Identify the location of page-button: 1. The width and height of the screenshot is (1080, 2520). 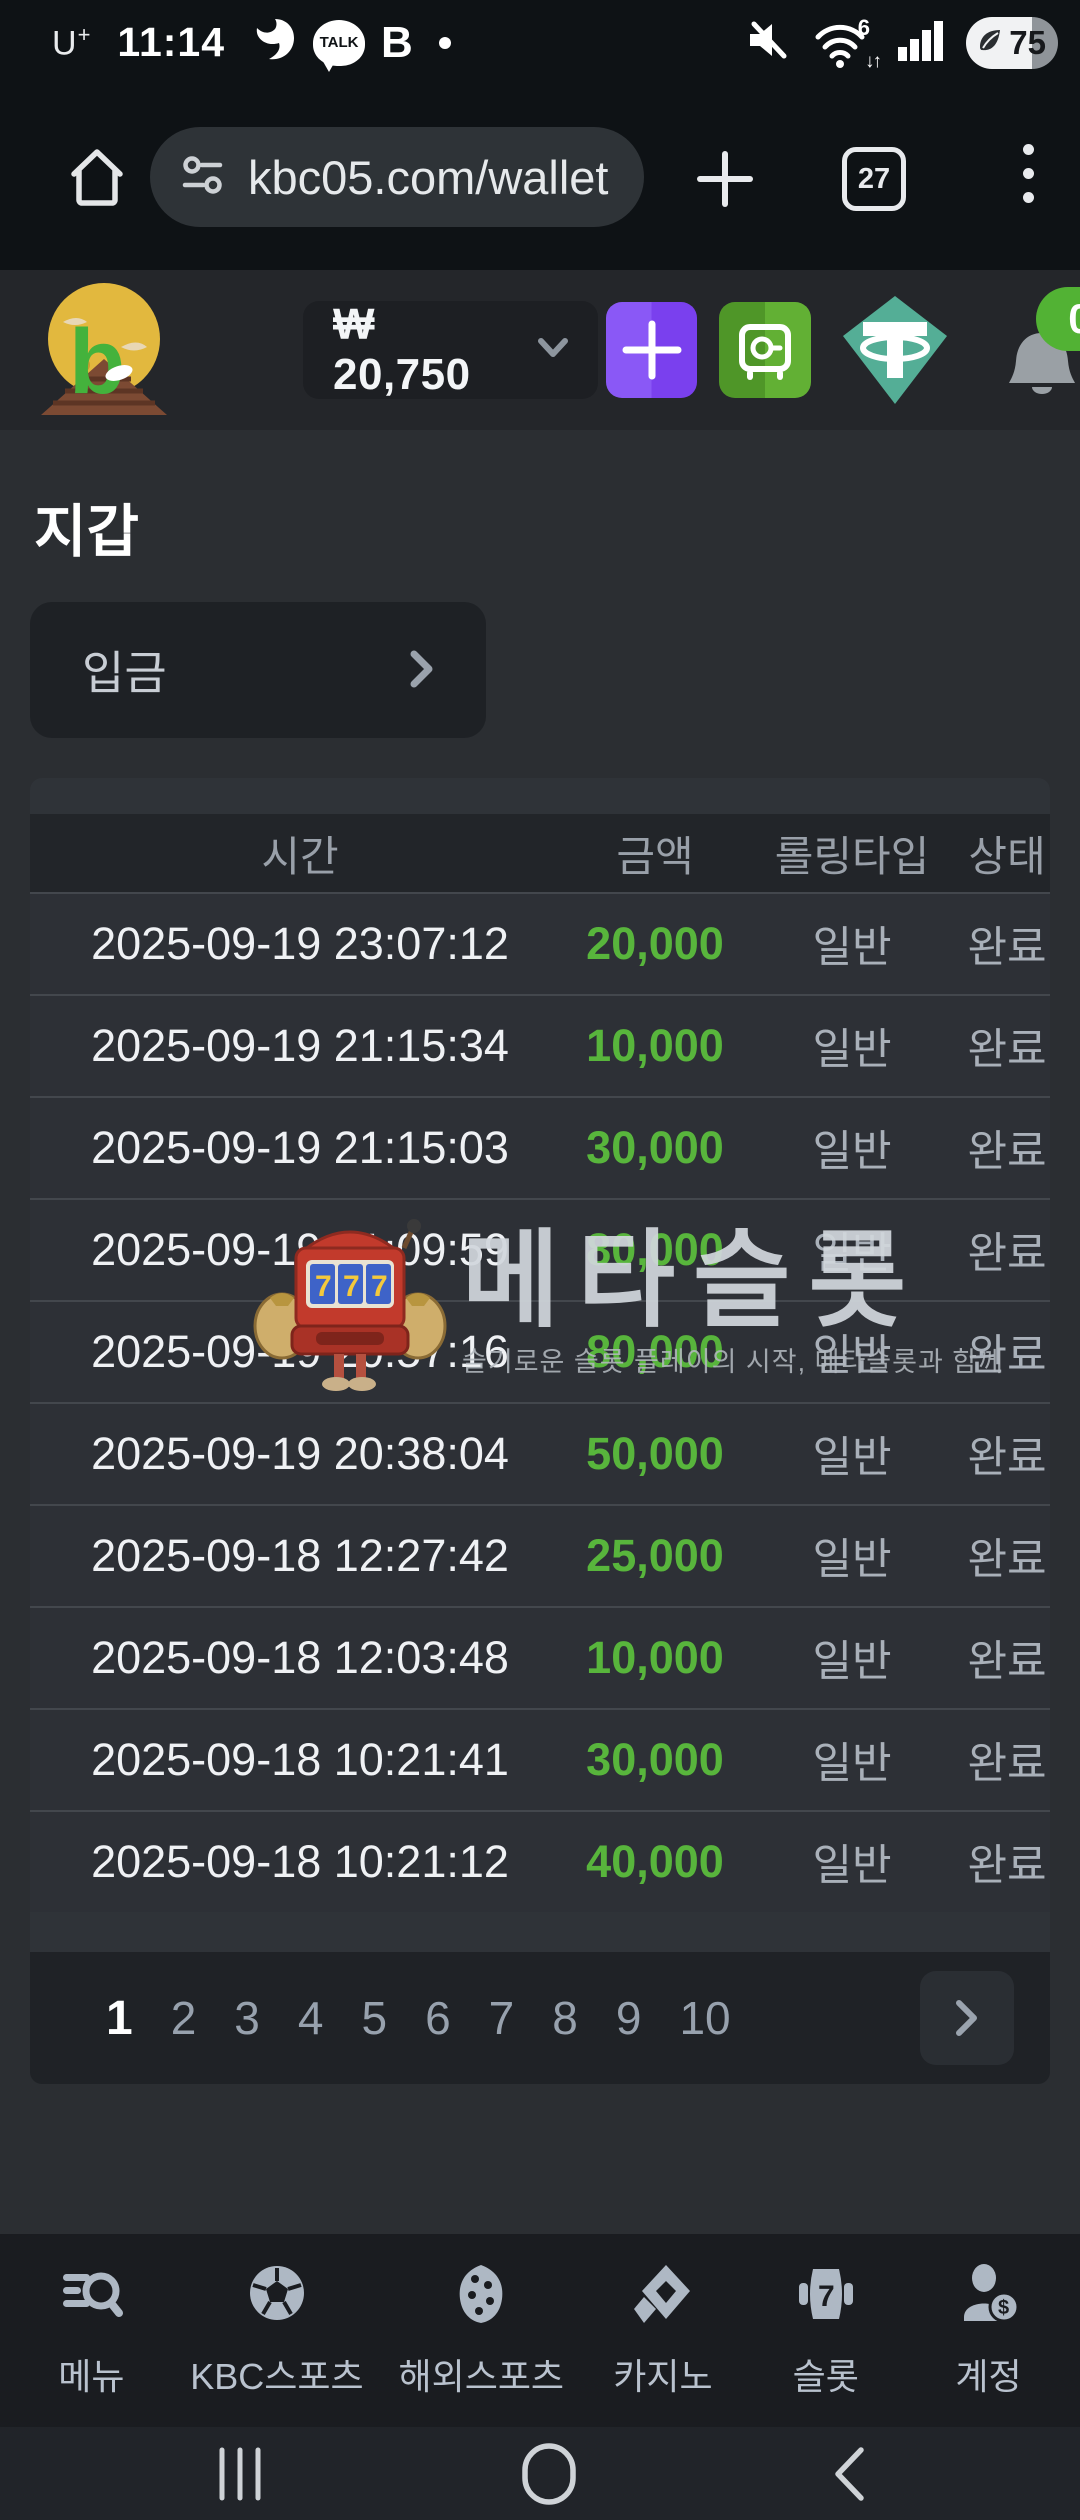
(119, 2018).